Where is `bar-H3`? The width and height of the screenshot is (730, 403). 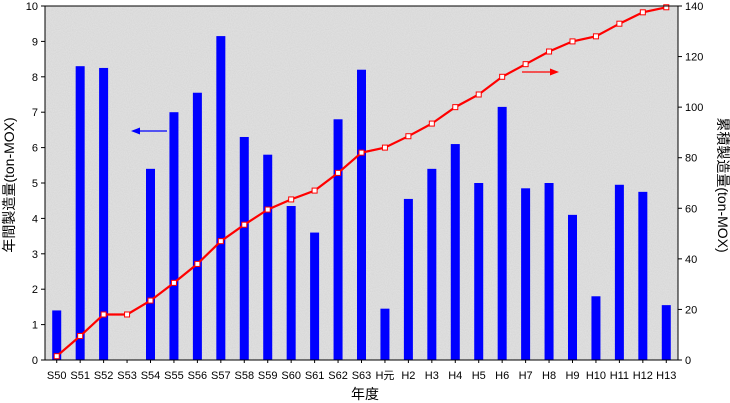
bar-H3 is located at coordinates (432, 264).